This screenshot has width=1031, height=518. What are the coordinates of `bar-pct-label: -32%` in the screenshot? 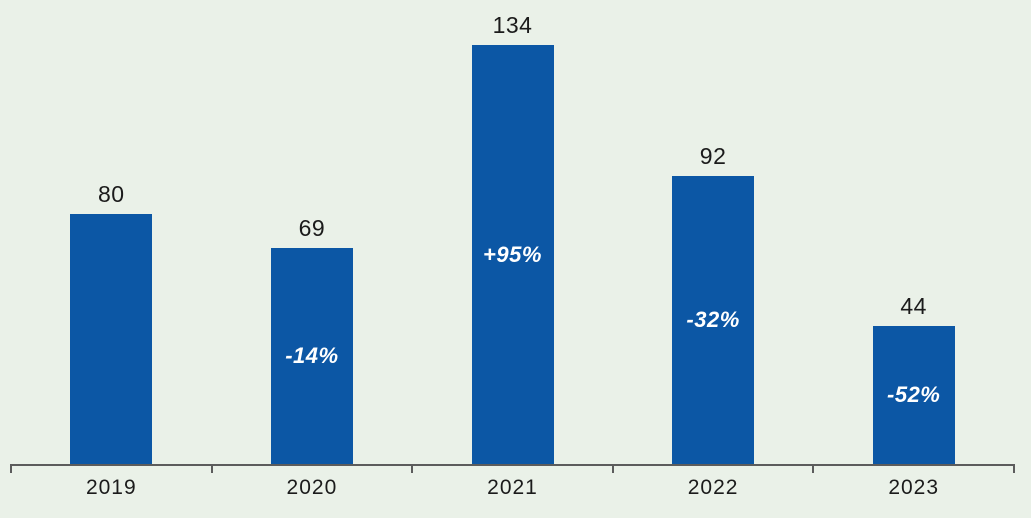 It's located at (713, 319).